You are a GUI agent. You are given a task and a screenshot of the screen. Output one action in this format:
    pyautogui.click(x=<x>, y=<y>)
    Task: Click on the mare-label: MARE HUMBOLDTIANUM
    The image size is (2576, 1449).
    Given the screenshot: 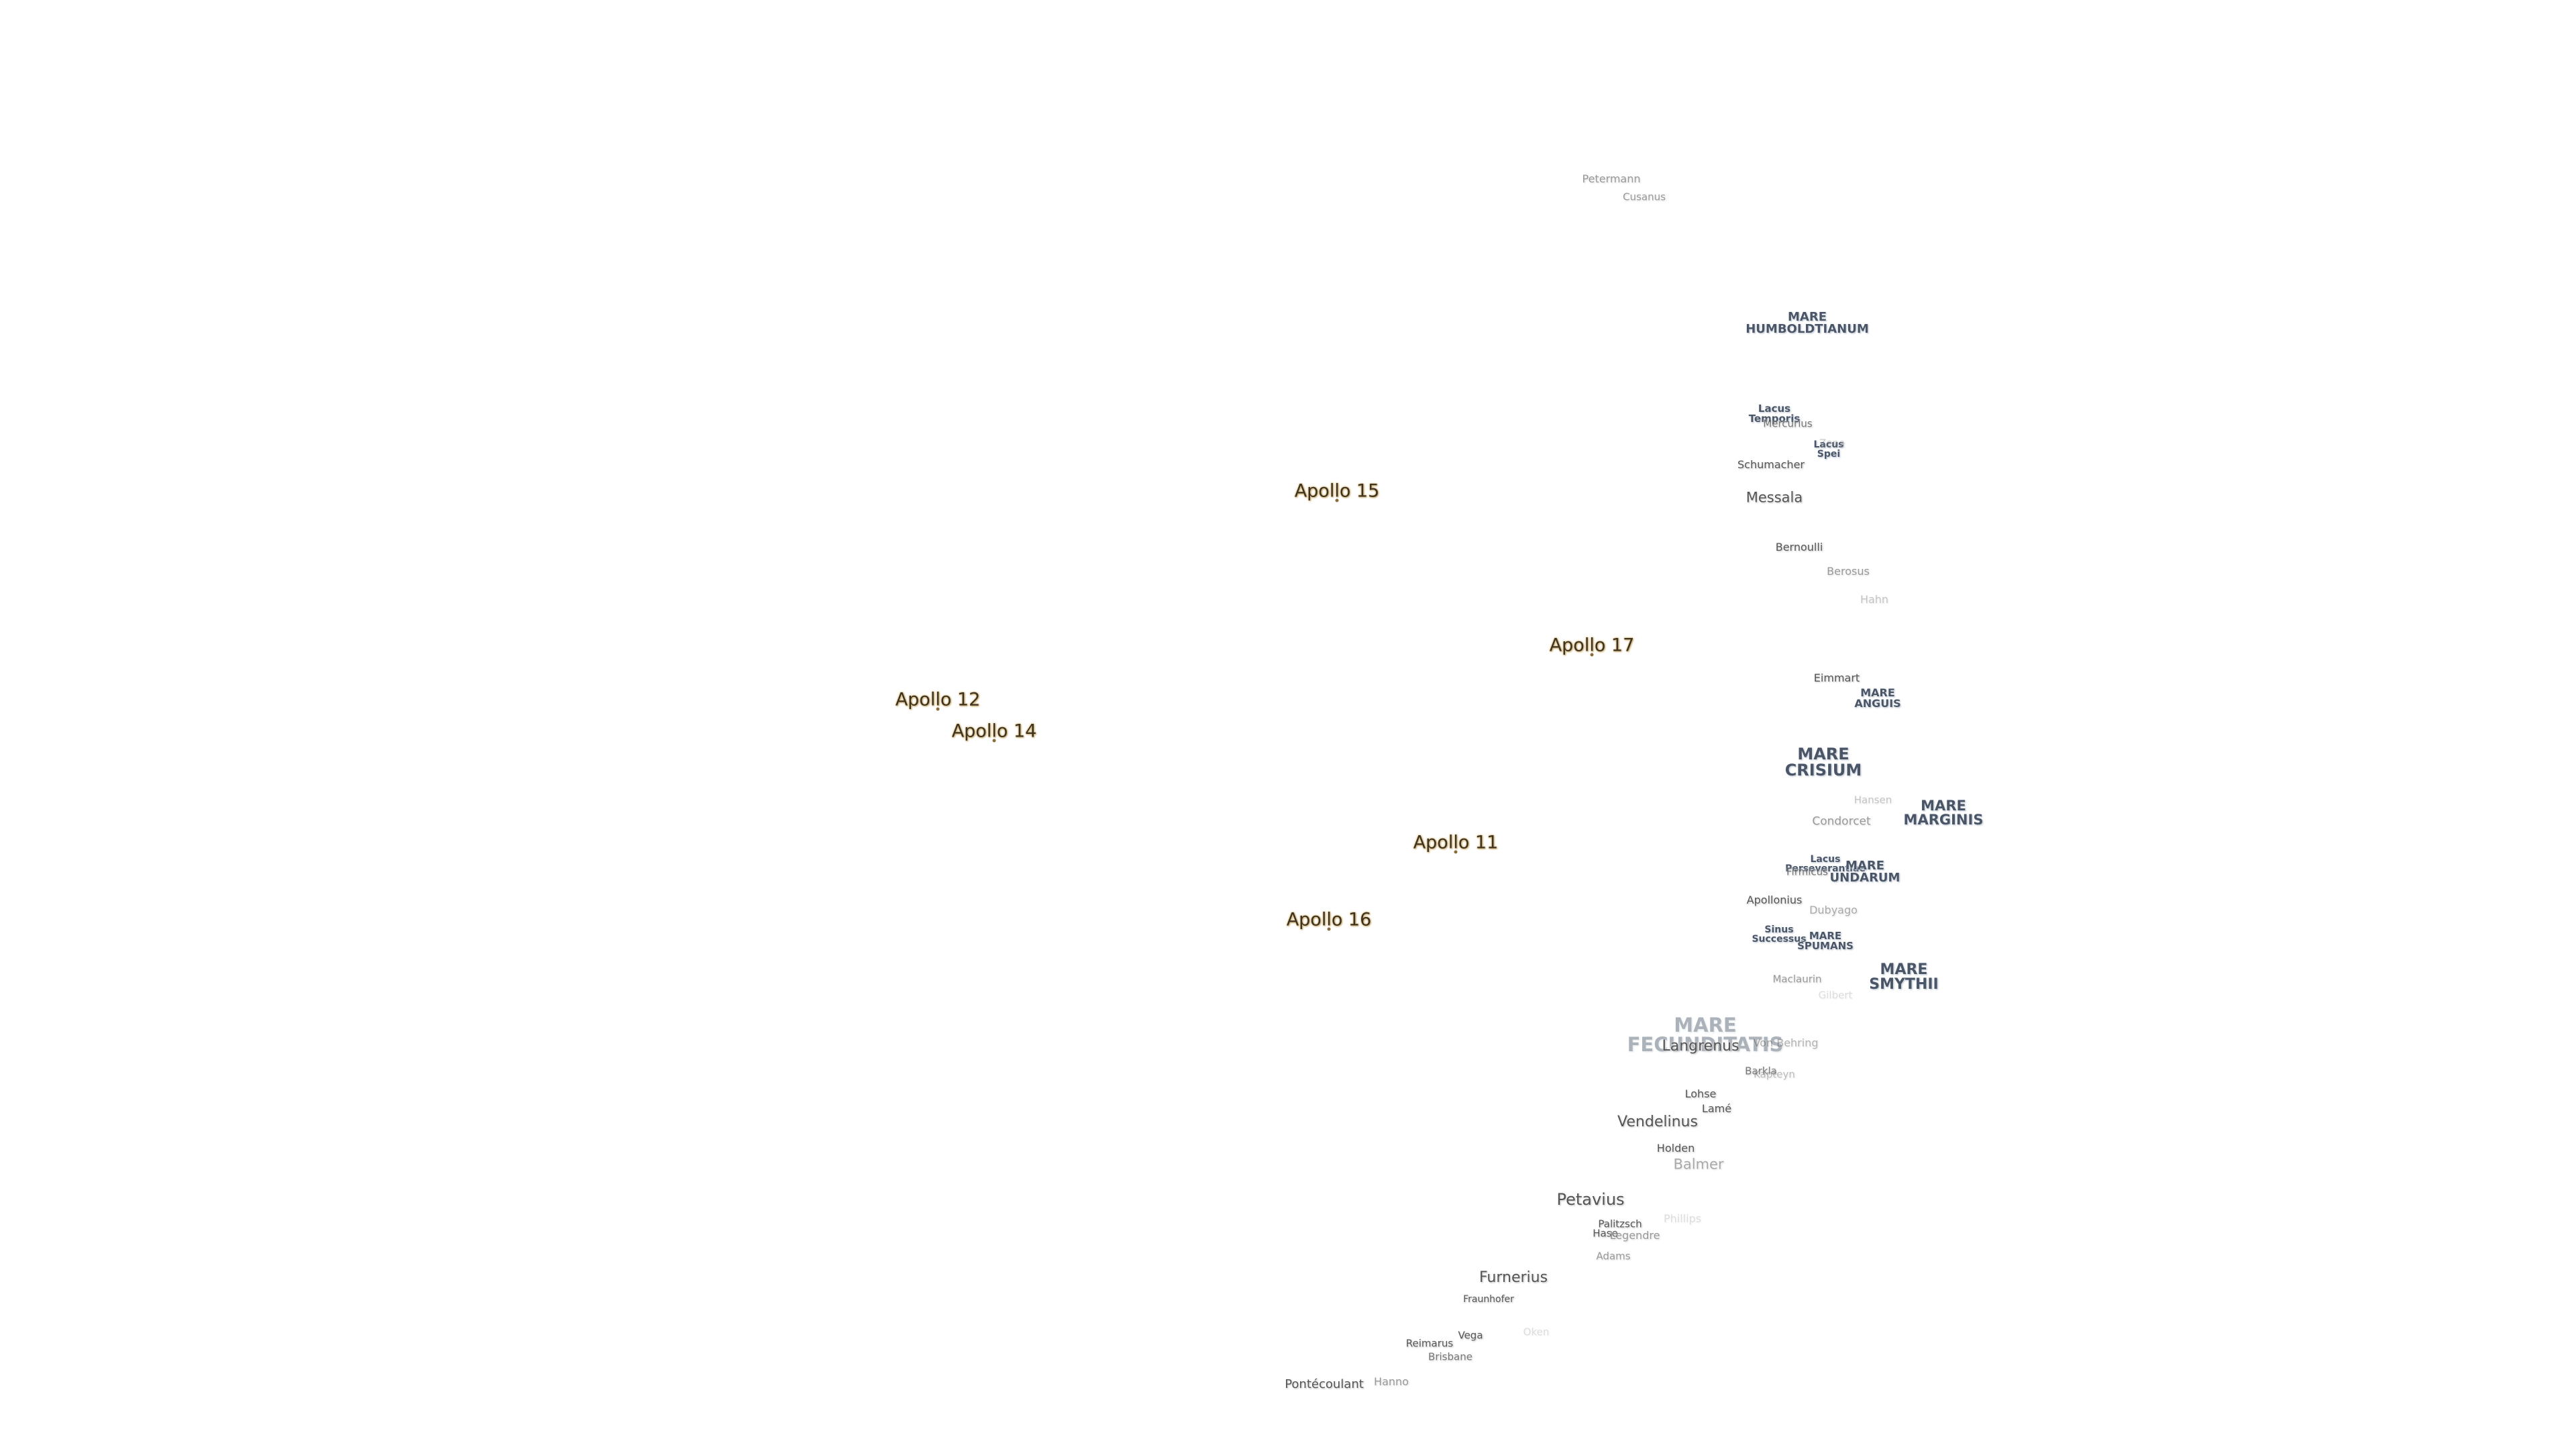 What is the action you would take?
    pyautogui.click(x=1807, y=323)
    